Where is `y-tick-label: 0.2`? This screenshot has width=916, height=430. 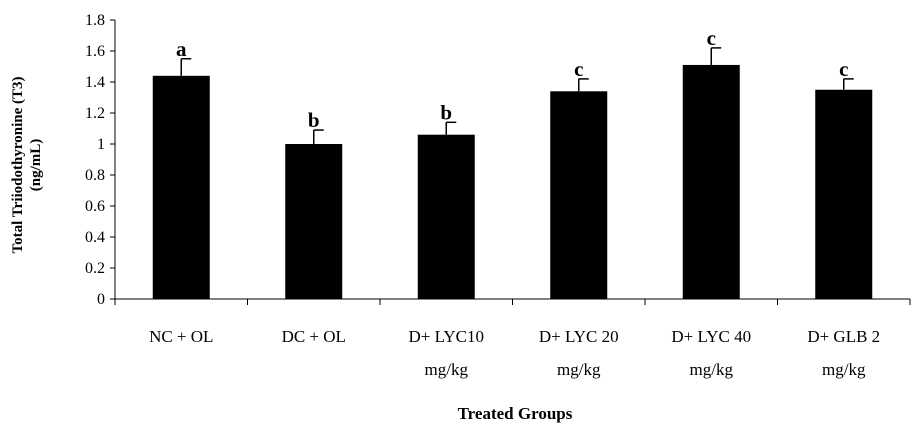 y-tick-label: 0.2 is located at coordinates (95, 268).